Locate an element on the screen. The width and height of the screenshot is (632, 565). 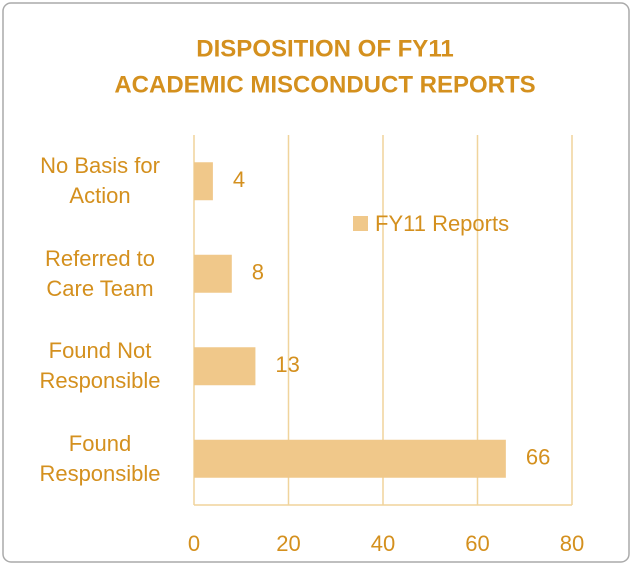
y-tick-label: Found Not Responsible is located at coordinates (100, 366).